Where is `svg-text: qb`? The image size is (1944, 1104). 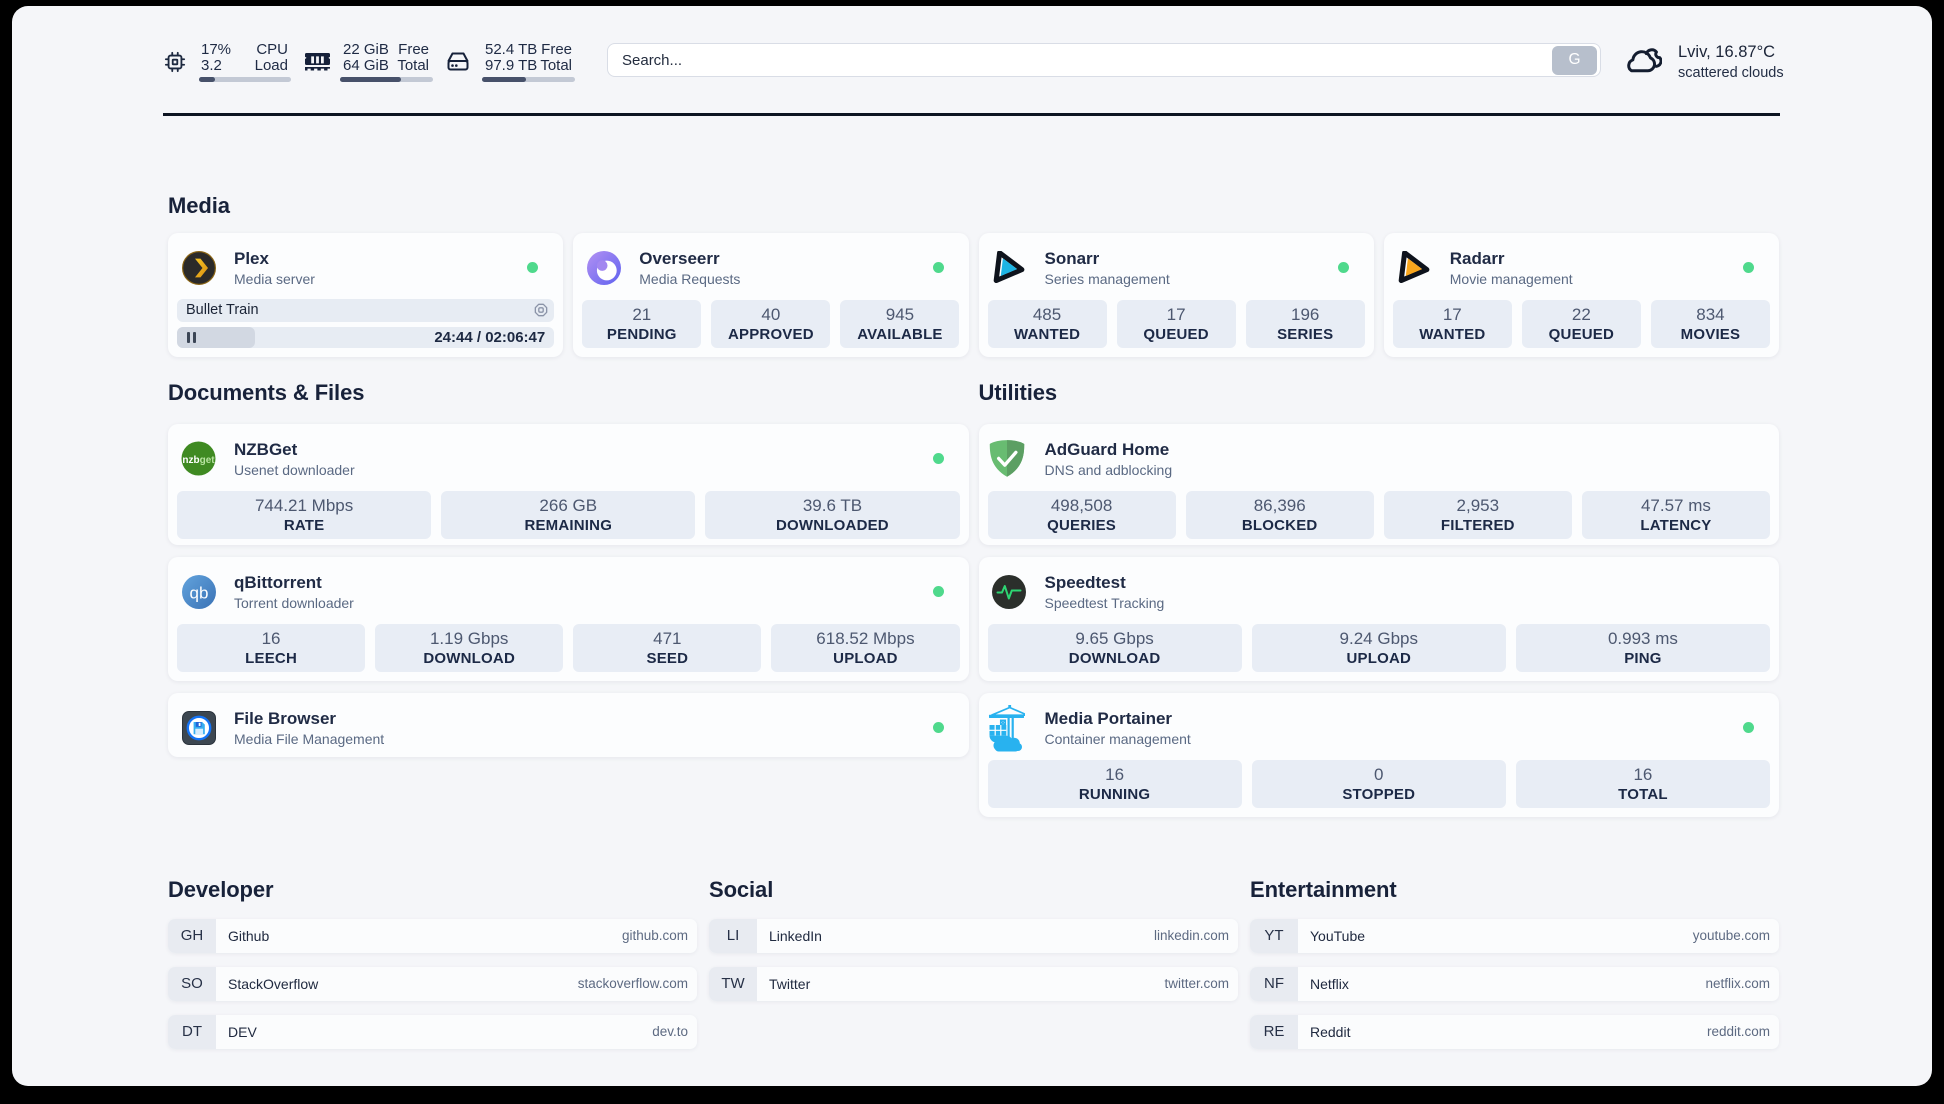 svg-text: qb is located at coordinates (198, 592).